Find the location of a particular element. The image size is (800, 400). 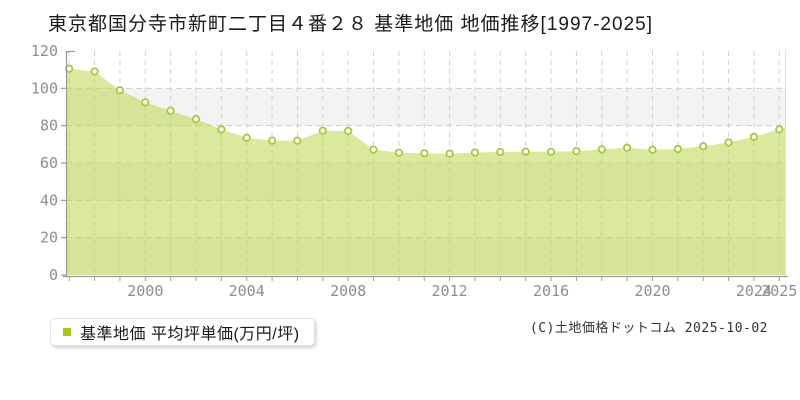

data-point-2019 is located at coordinates (627, 147).